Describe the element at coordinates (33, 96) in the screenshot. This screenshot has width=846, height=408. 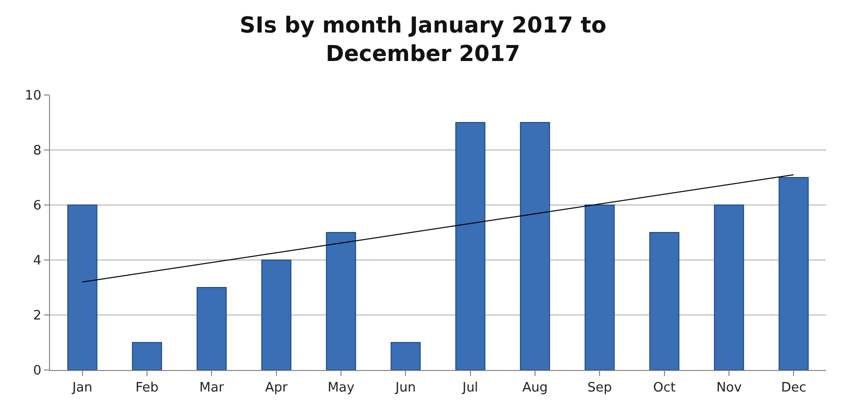
I see `y-tick-label: 10` at that location.